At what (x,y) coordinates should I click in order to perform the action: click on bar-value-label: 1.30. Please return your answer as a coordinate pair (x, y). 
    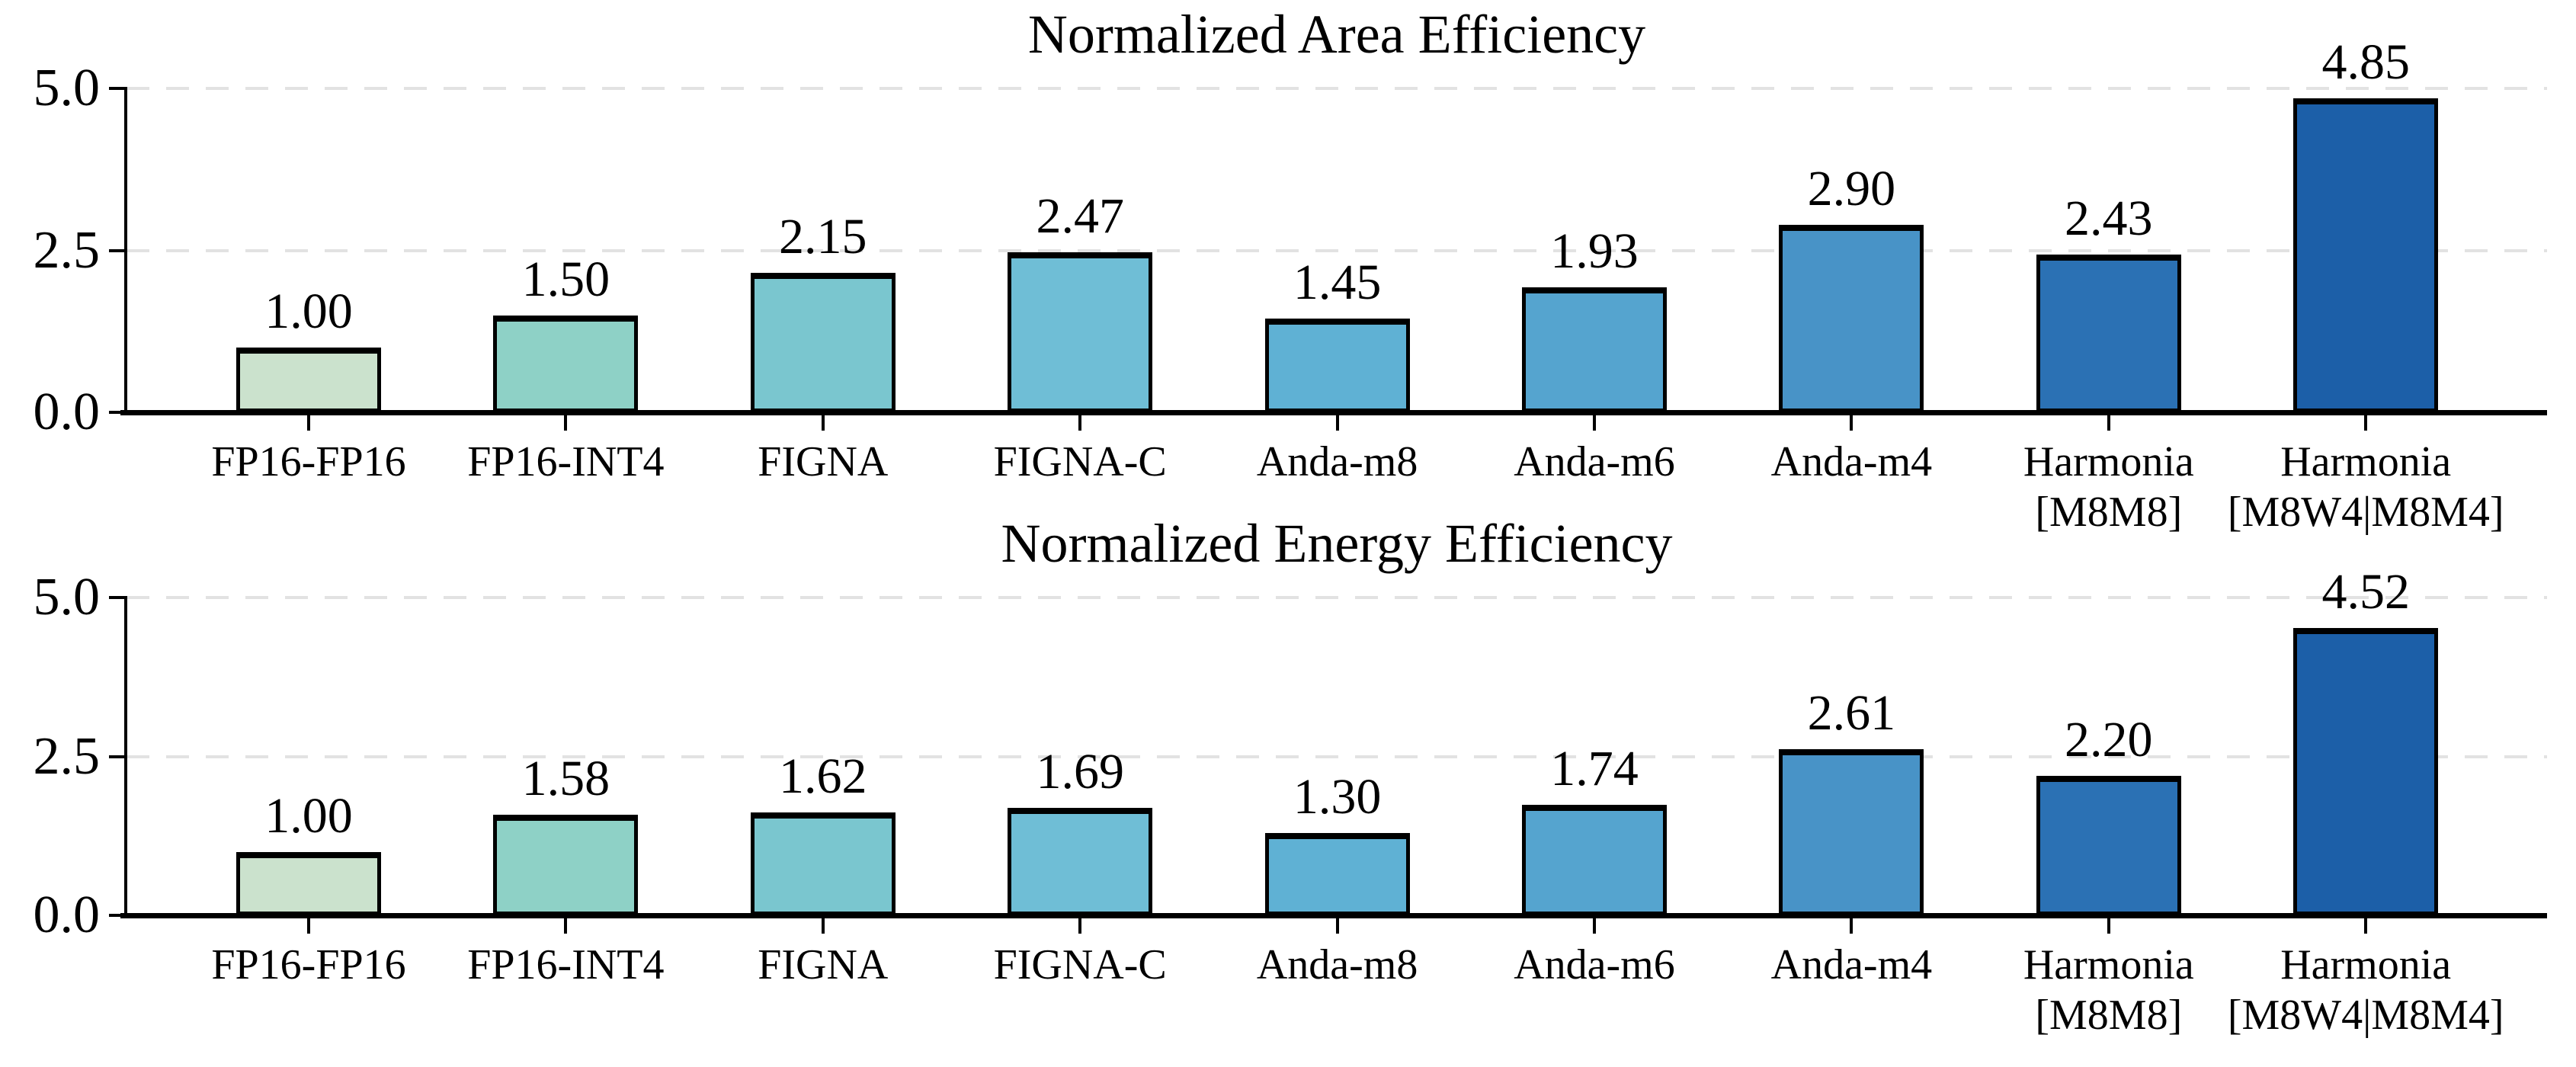
    Looking at the image, I should click on (1337, 797).